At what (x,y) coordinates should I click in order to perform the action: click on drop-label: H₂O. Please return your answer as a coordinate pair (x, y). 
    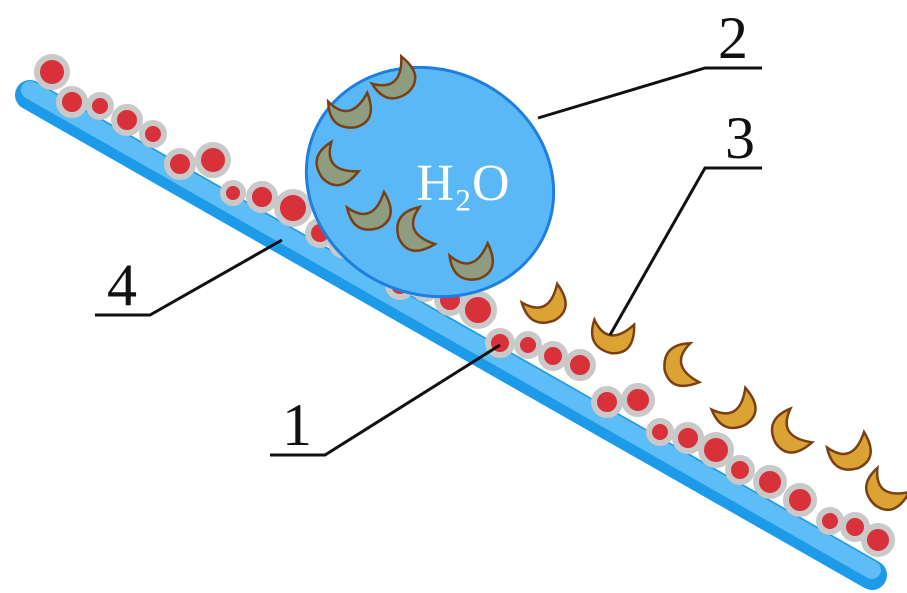
    Looking at the image, I should click on (462, 183).